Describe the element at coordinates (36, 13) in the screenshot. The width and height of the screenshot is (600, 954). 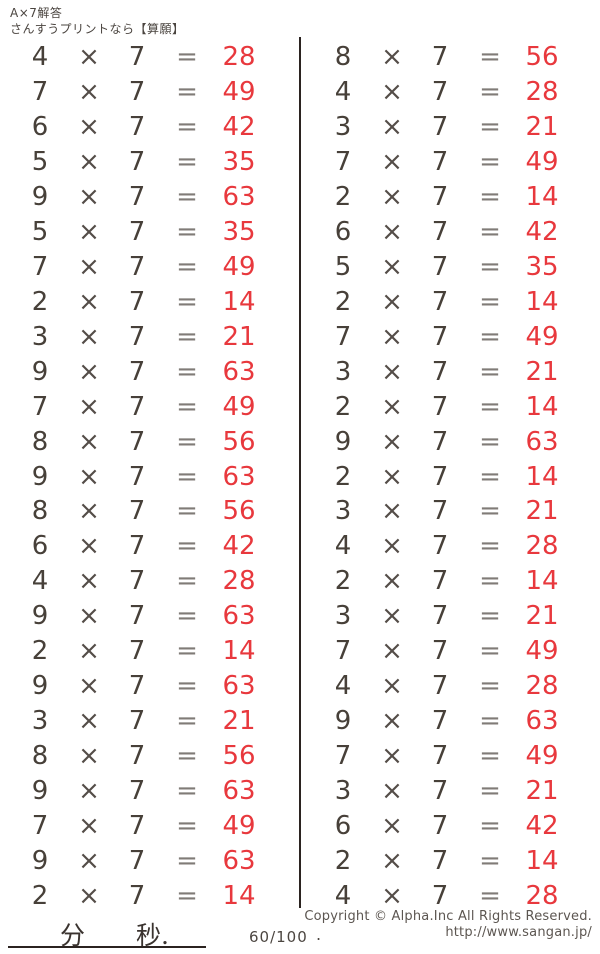
I see `page-title: A×7解答` at that location.